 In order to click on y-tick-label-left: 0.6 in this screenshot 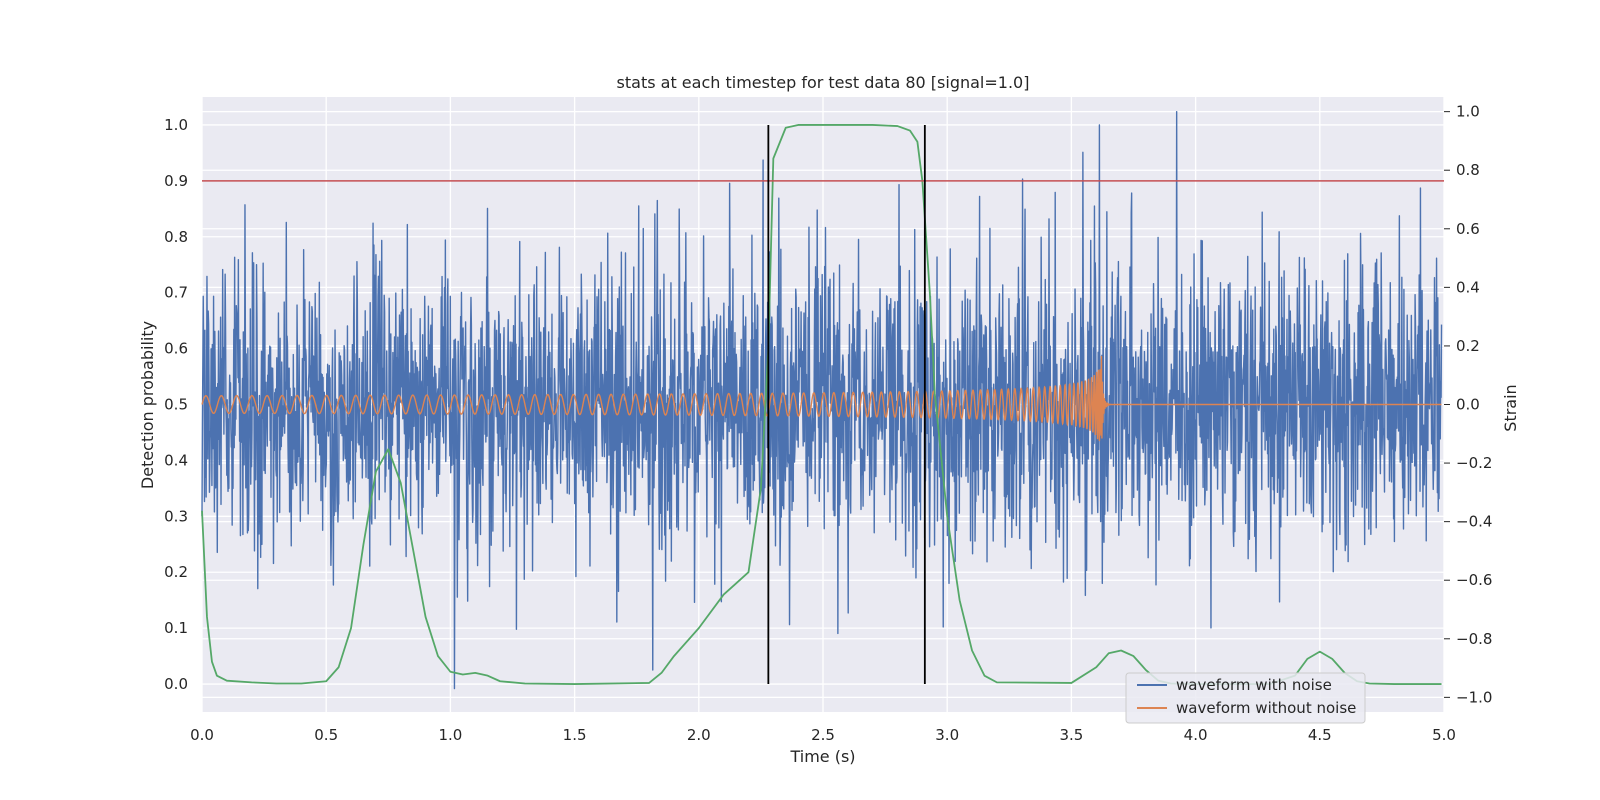, I will do `click(176, 349)`.